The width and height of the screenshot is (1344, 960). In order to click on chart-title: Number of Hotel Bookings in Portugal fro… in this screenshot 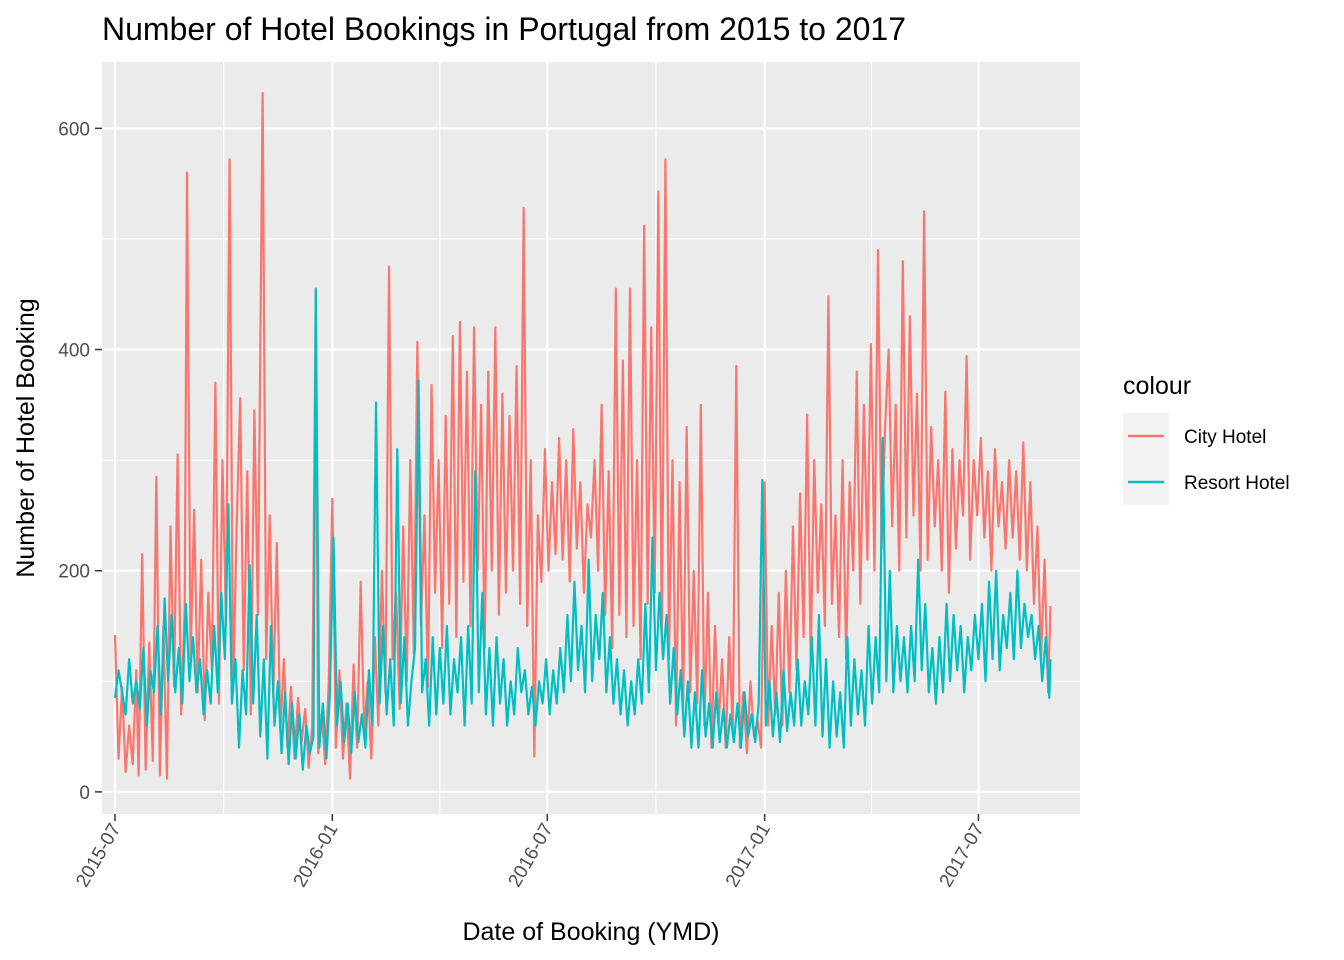, I will do `click(504, 29)`.